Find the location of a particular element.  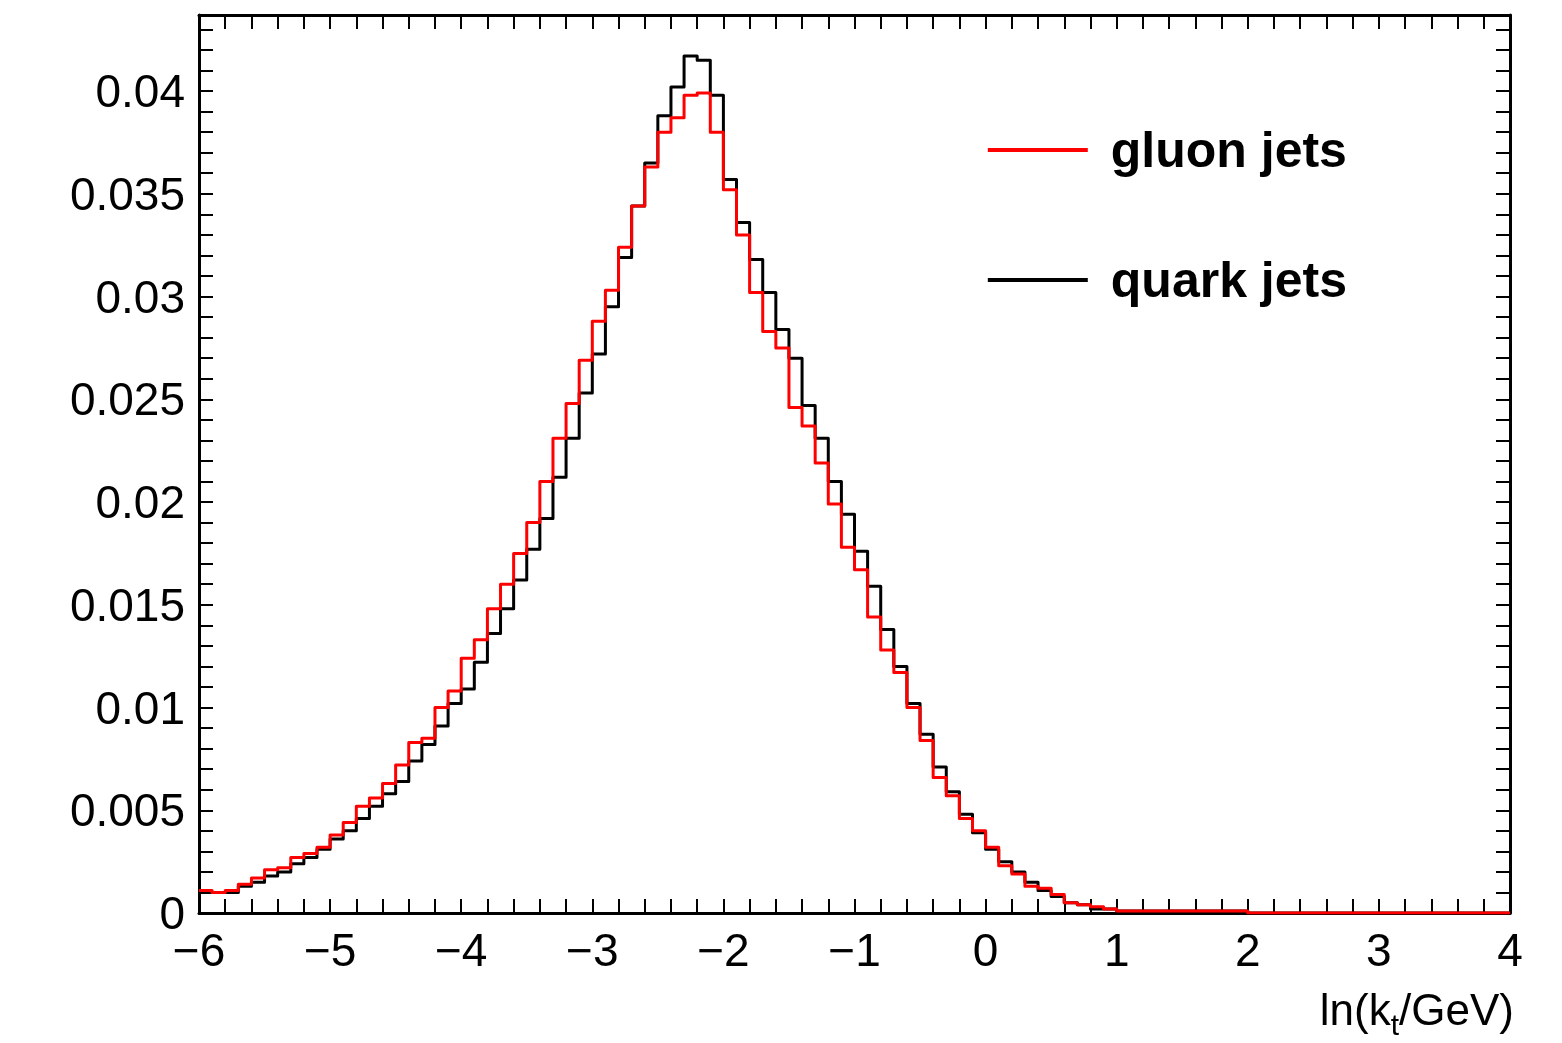

x-tick-label: 0 is located at coordinates (985, 950).